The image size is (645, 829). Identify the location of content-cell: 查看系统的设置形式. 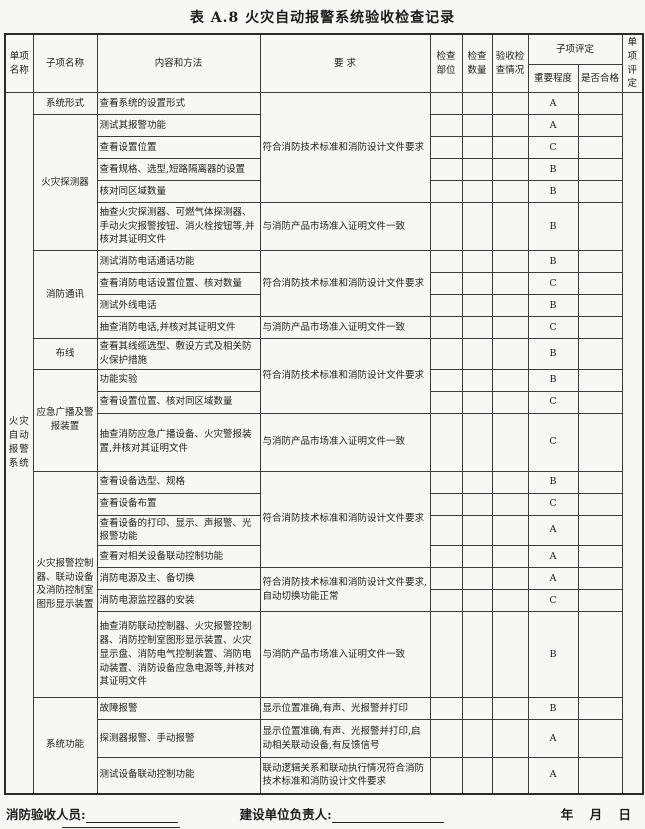
(178, 104).